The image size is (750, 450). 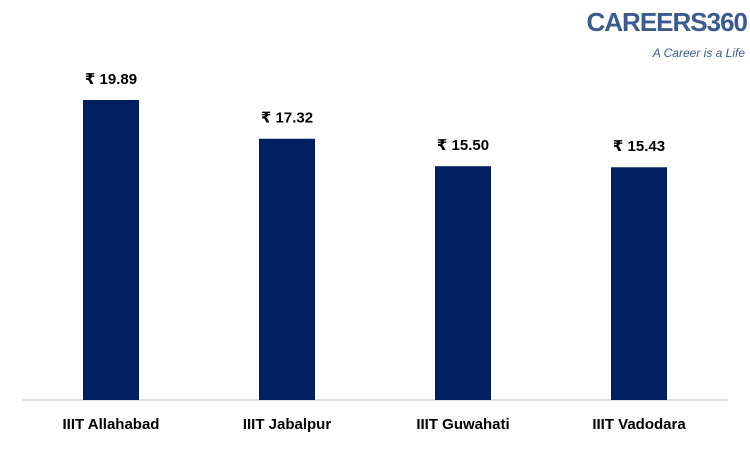 I want to click on logo-text: CAREERS360, so click(x=666, y=22).